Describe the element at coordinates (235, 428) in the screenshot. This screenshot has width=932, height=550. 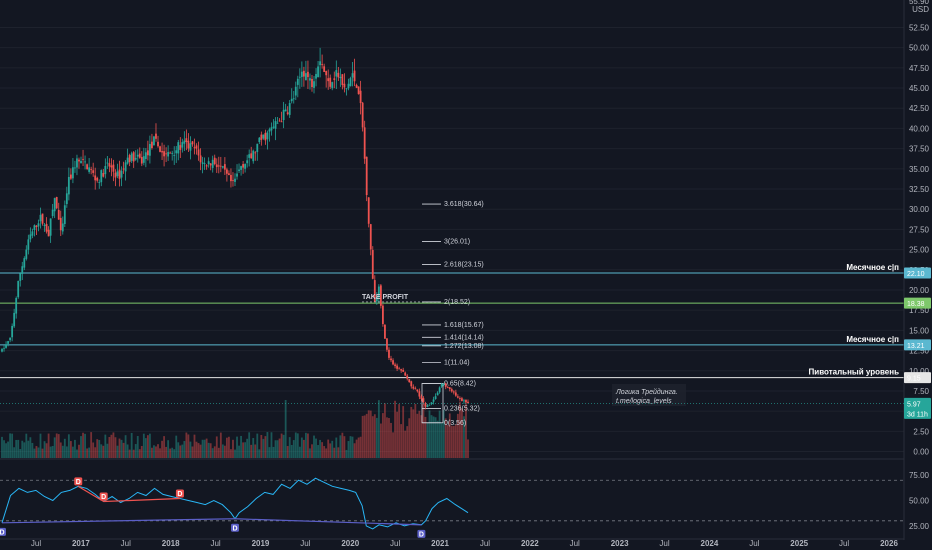
I see `volume-bars` at that location.